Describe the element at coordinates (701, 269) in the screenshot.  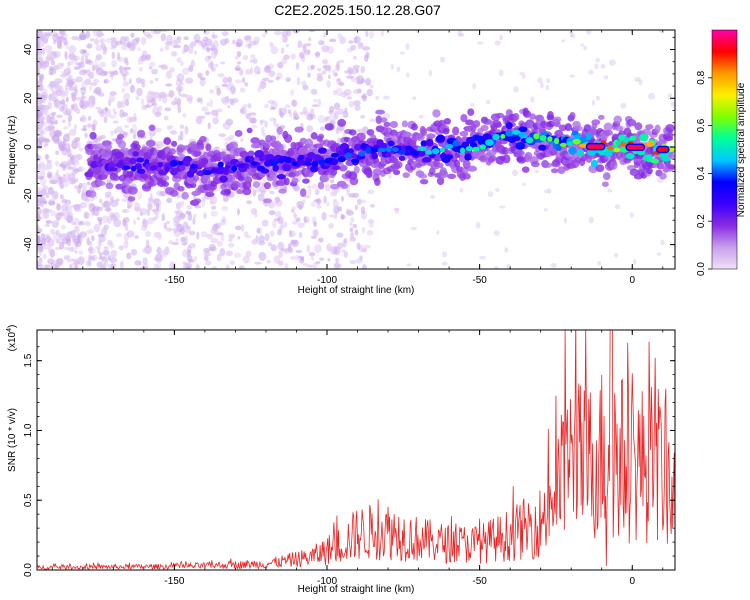
I see `colorbar-tick-label: 0.0` at that location.